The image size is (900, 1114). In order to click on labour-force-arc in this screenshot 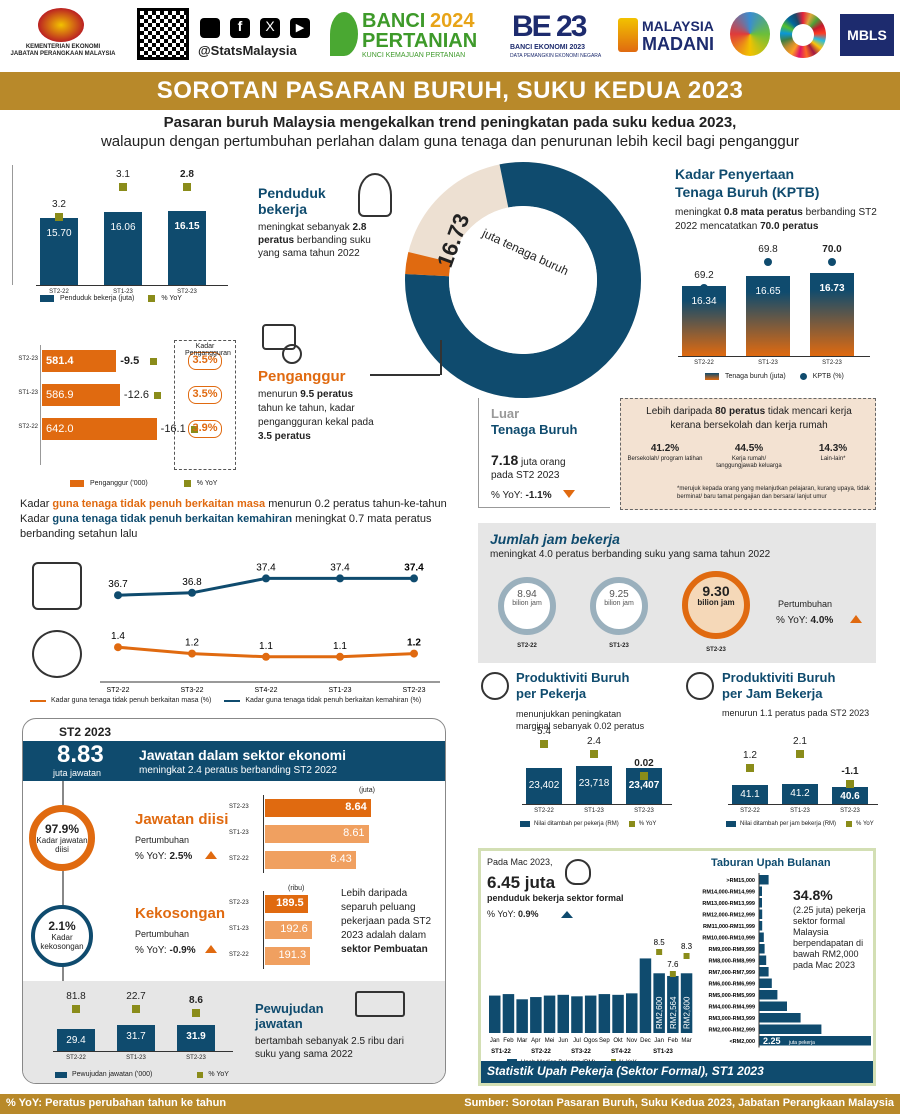, I will do `click(523, 280)`.